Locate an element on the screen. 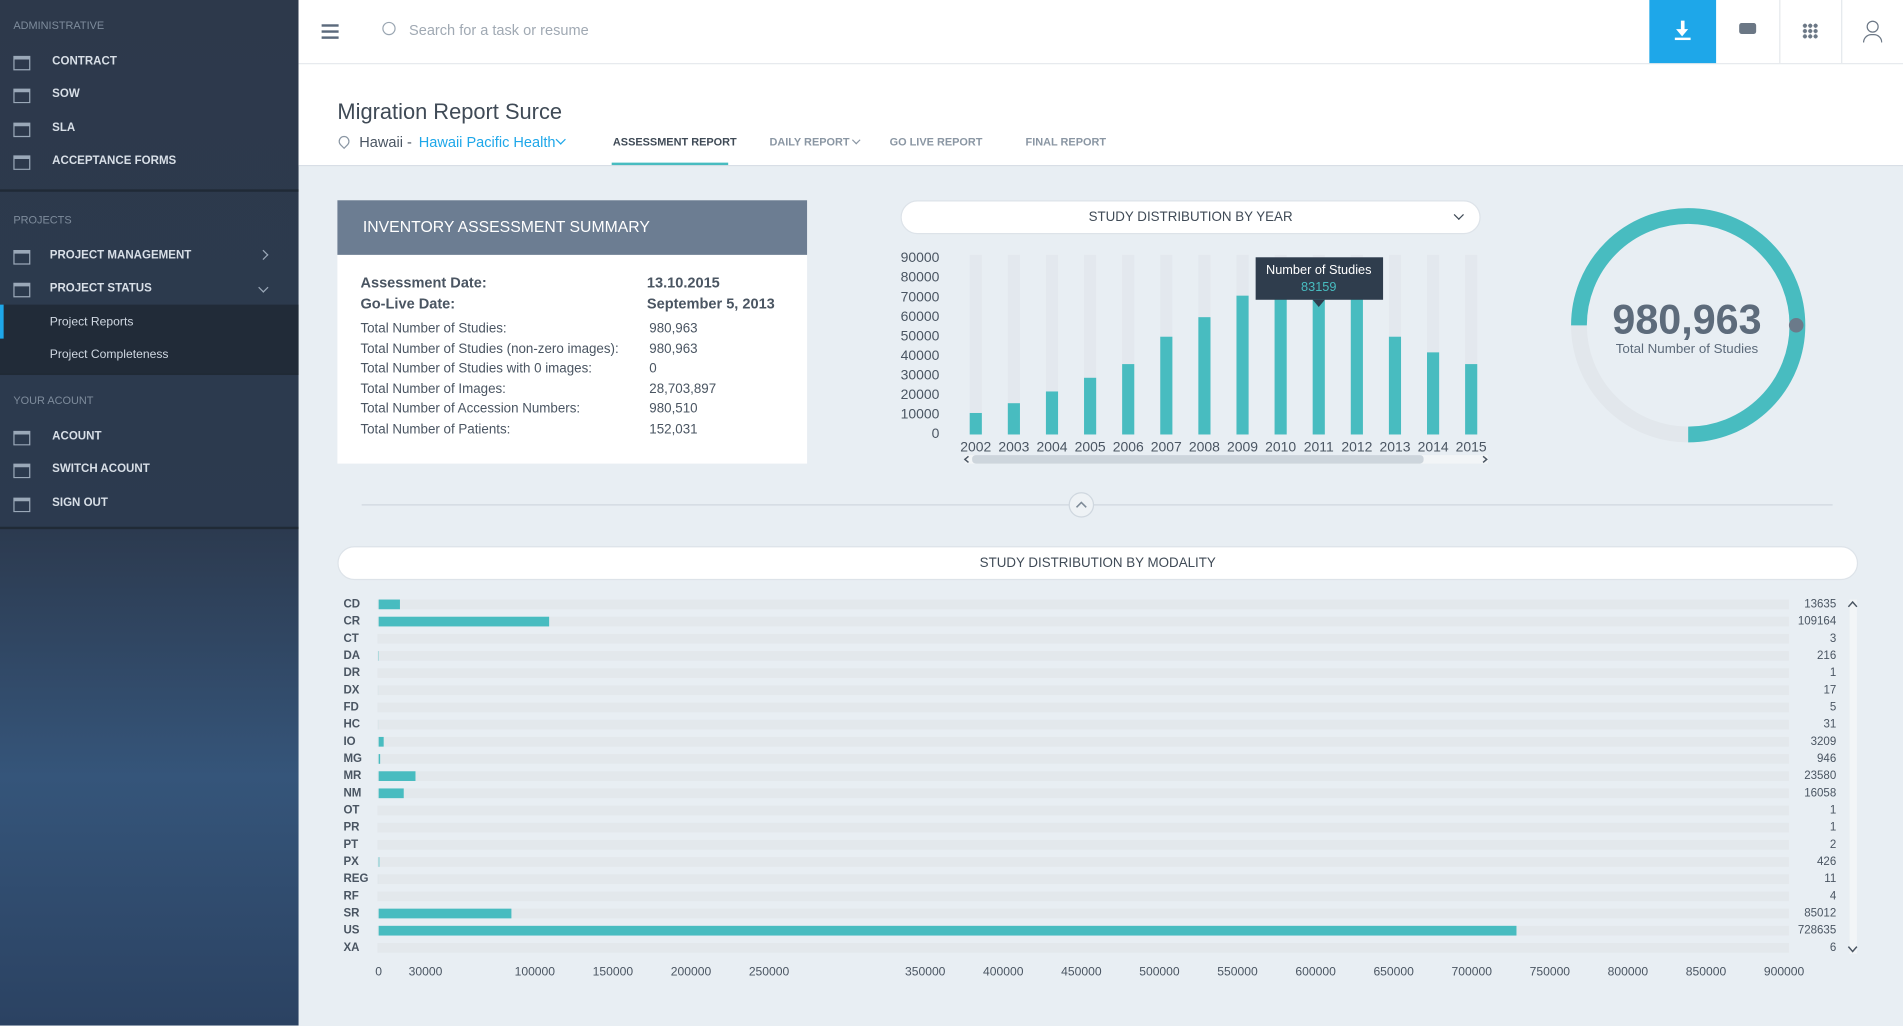  category-label: NM is located at coordinates (352, 793).